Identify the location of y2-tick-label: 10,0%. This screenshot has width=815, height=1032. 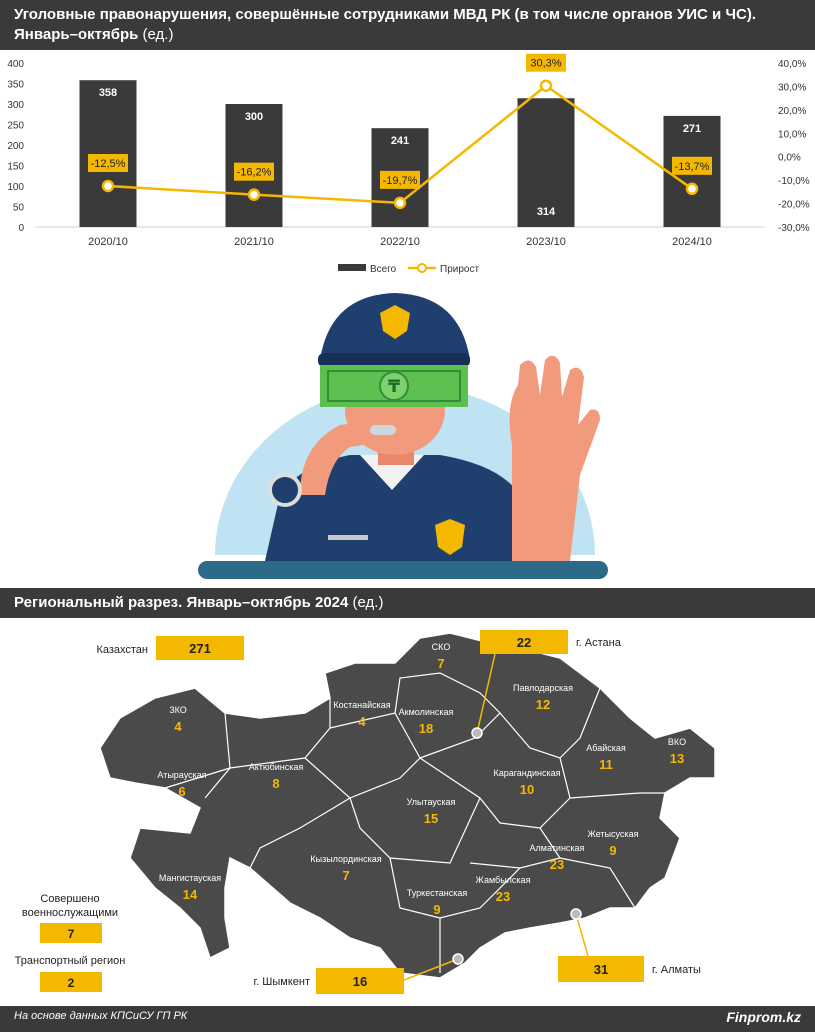
(792, 134).